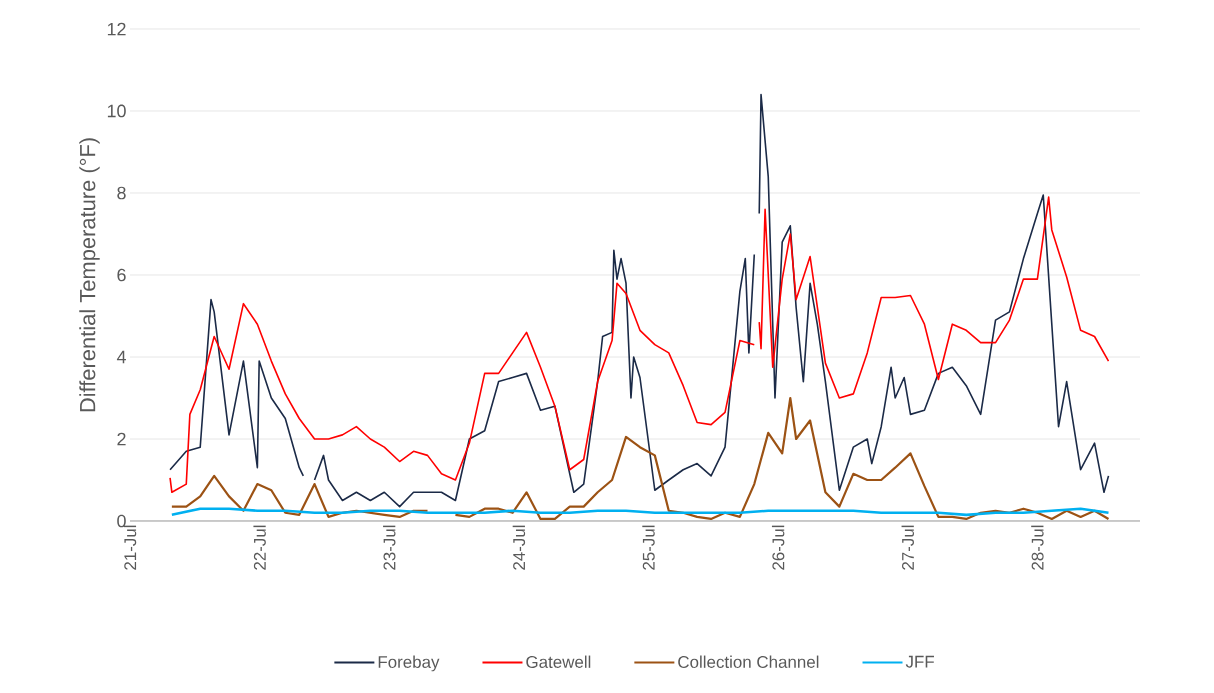 This screenshot has width=1214, height=693. I want to click on y-tick-label: 8, so click(121, 193).